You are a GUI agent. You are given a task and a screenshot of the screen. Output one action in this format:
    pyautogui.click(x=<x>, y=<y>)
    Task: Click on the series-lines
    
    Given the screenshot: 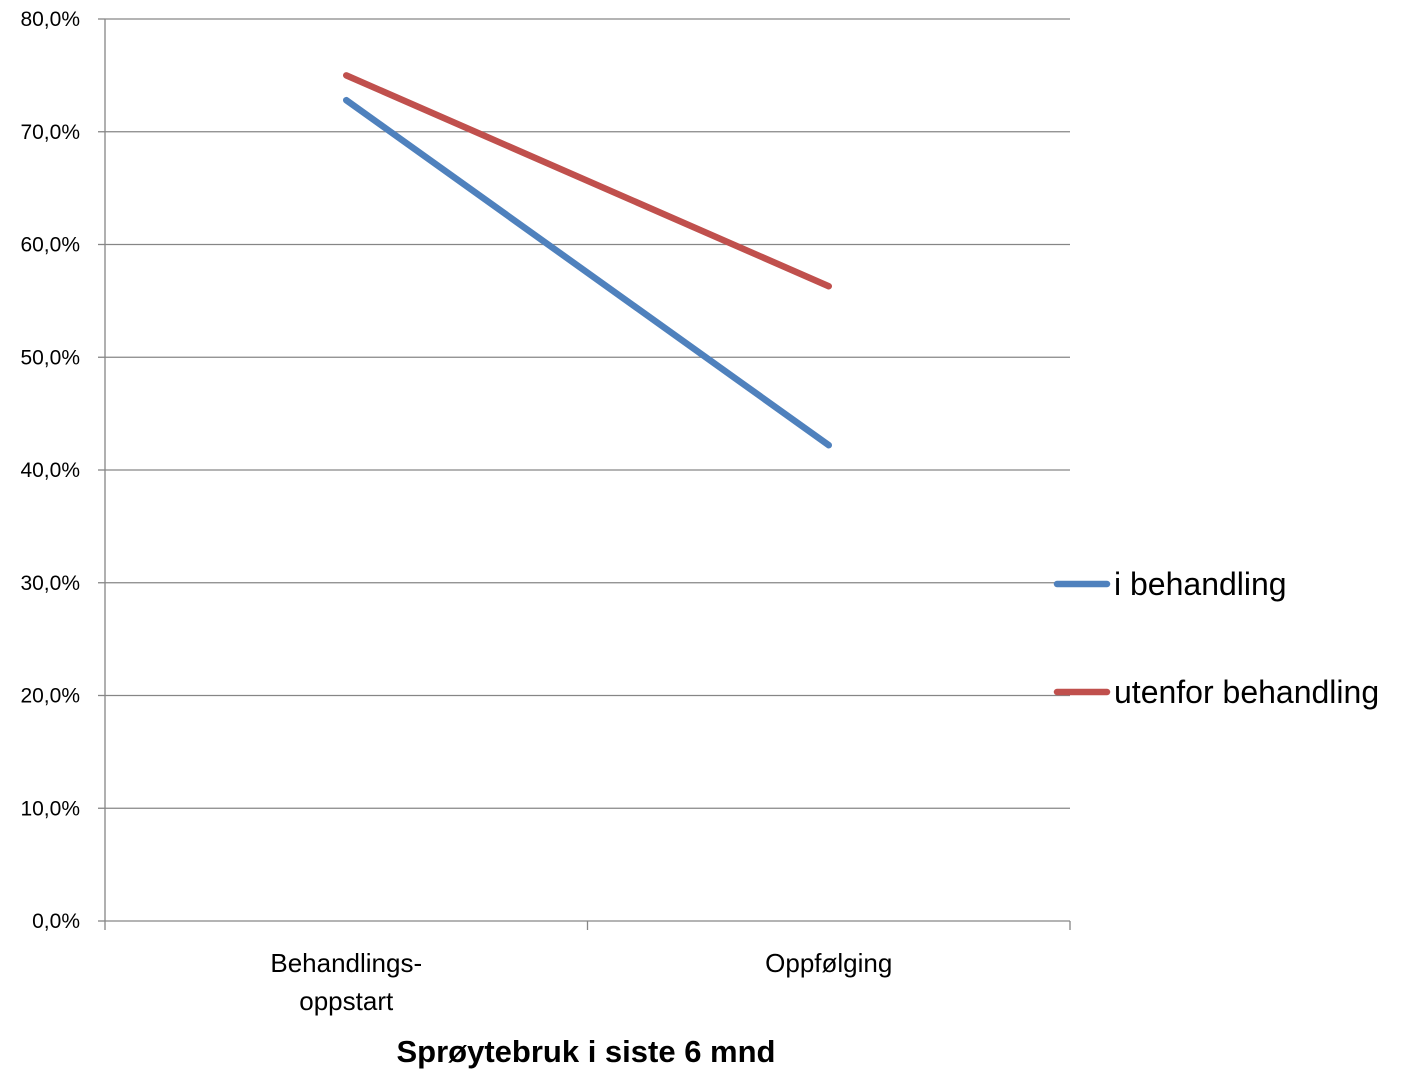 What is the action you would take?
    pyautogui.click(x=587, y=260)
    